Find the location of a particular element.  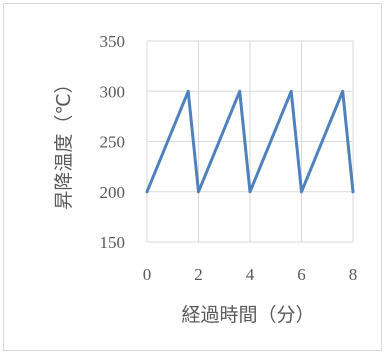

y-tick-label: 350 is located at coordinates (113, 41).